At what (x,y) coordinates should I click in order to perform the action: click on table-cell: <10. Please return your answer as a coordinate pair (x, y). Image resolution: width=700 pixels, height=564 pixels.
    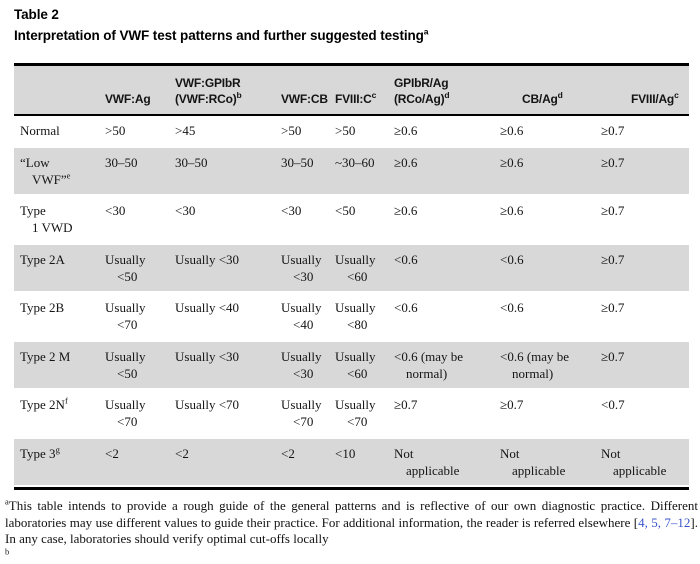
    Looking at the image, I should click on (364, 462).